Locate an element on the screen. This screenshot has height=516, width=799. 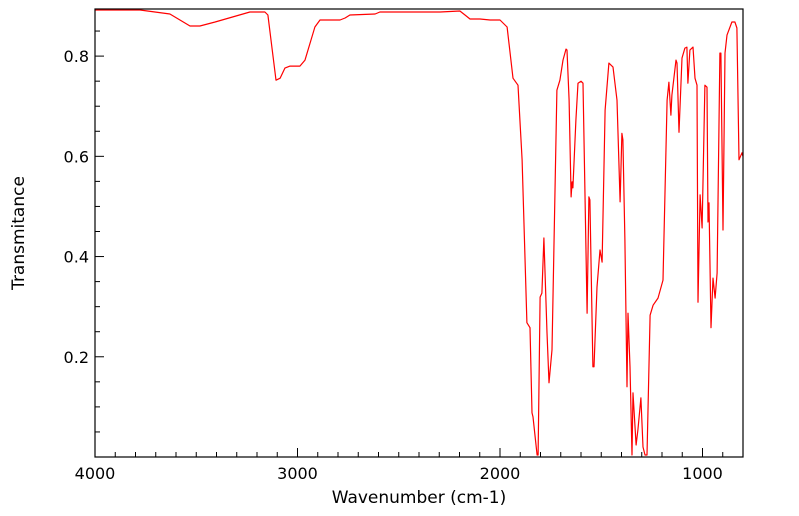
y-tick-label: 0.6 is located at coordinates (76, 156).